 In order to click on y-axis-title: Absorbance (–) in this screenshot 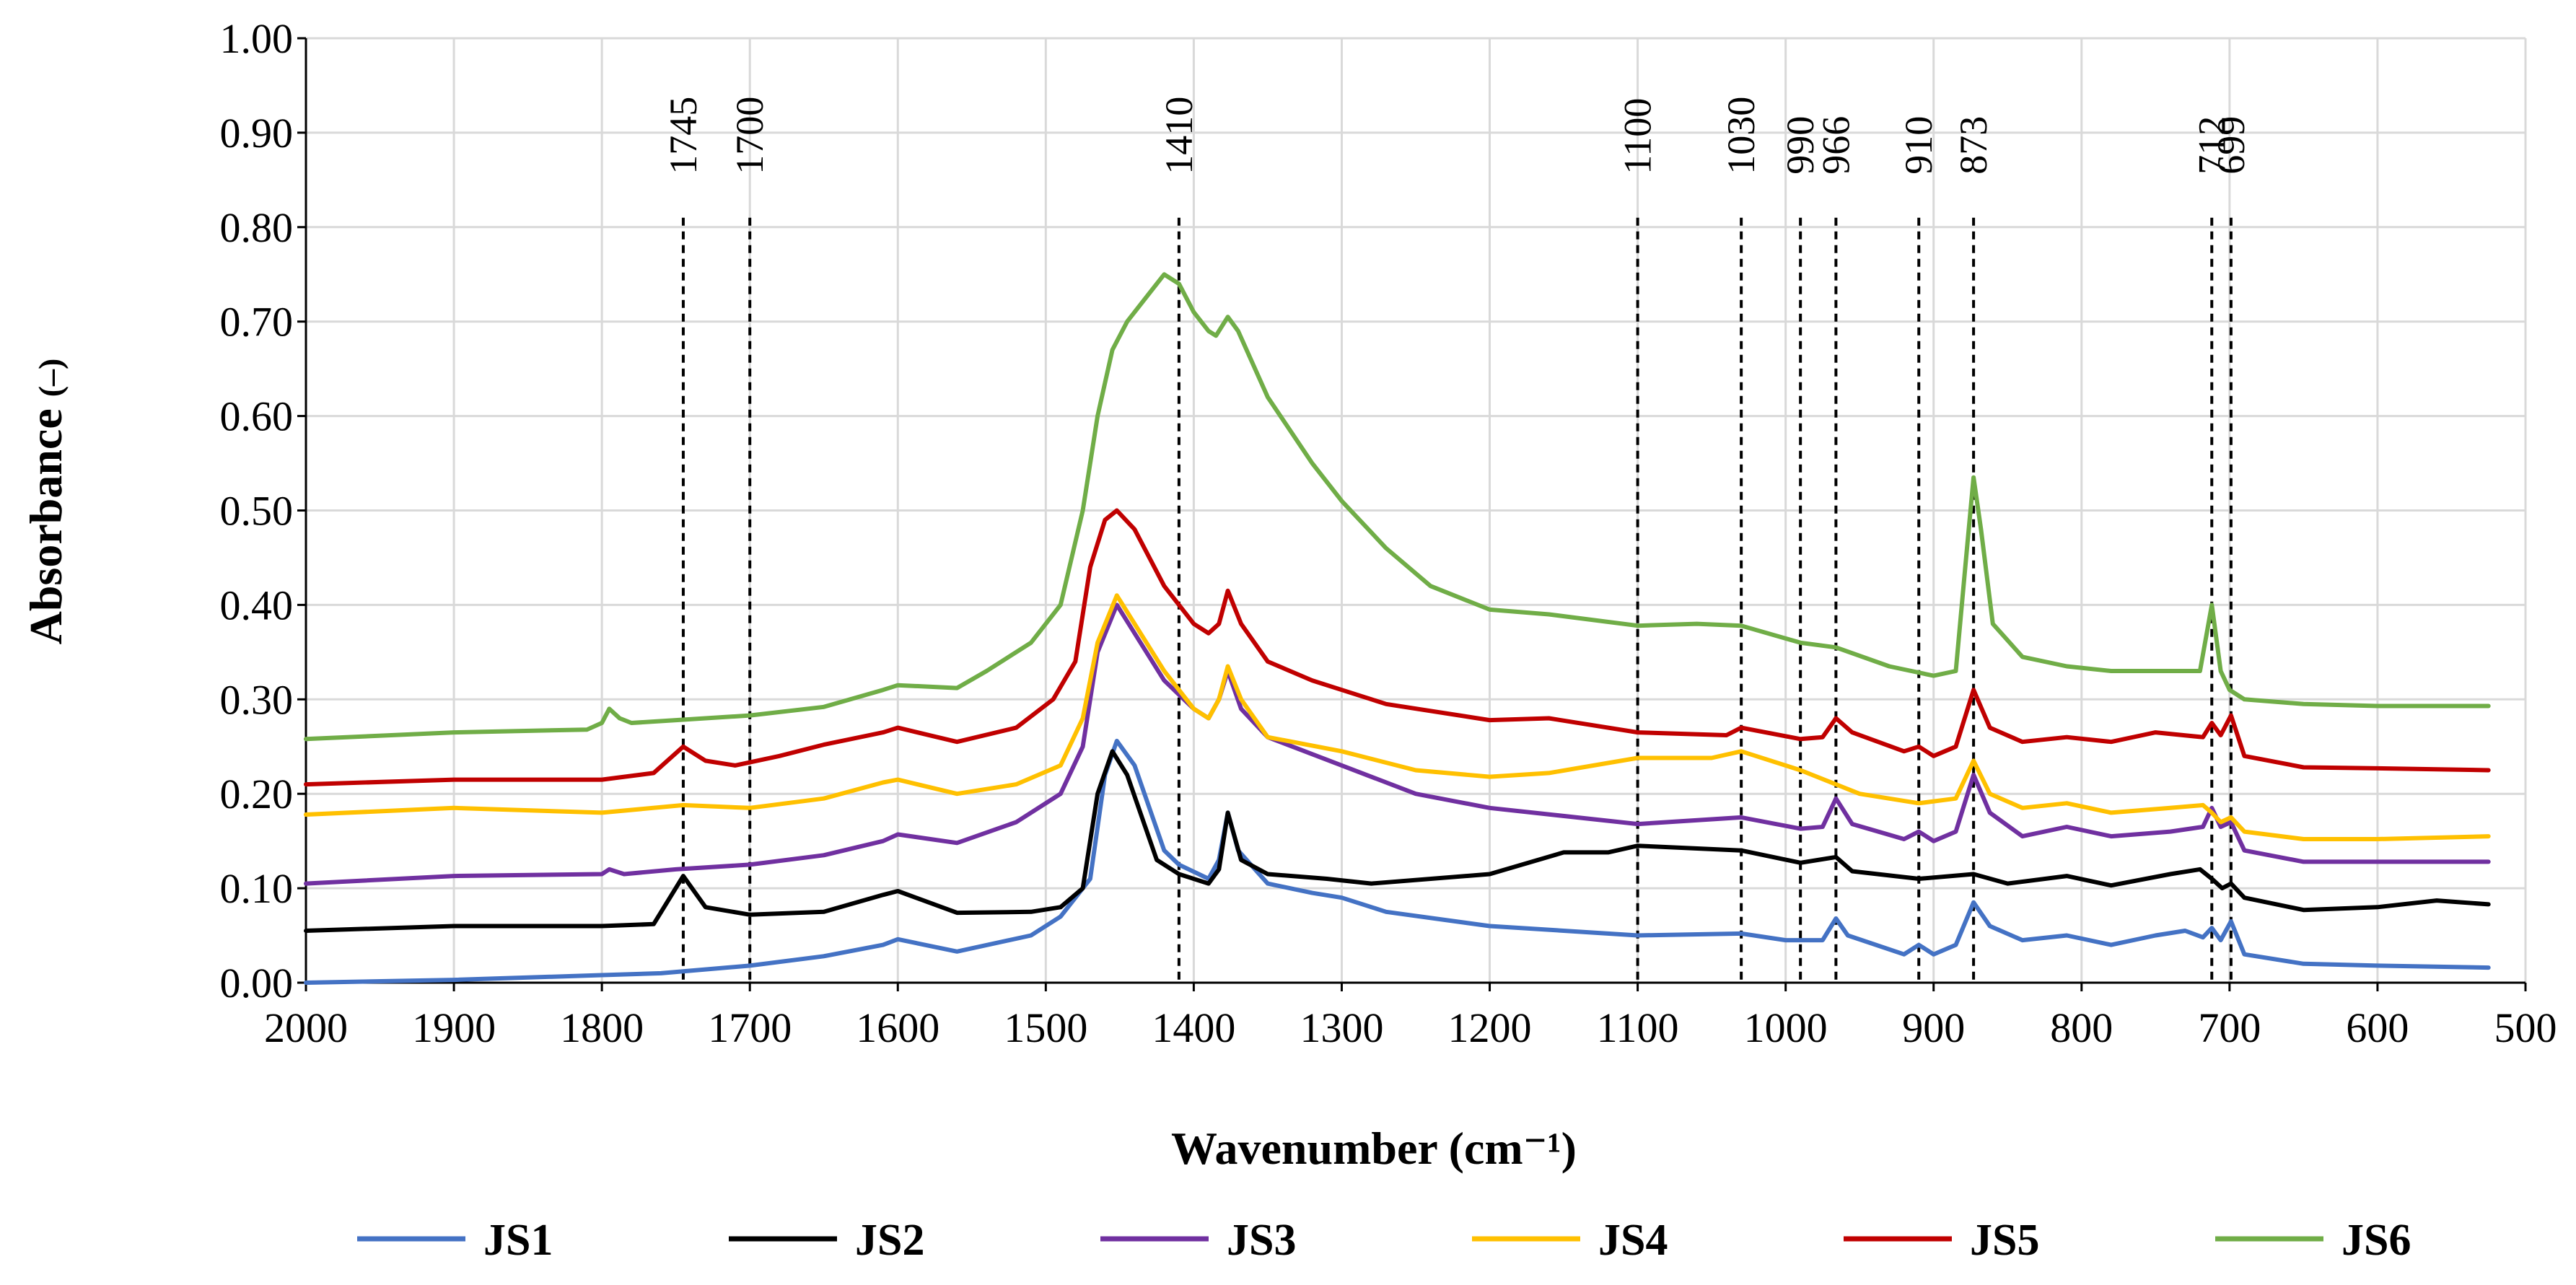, I will do `click(45, 502)`.